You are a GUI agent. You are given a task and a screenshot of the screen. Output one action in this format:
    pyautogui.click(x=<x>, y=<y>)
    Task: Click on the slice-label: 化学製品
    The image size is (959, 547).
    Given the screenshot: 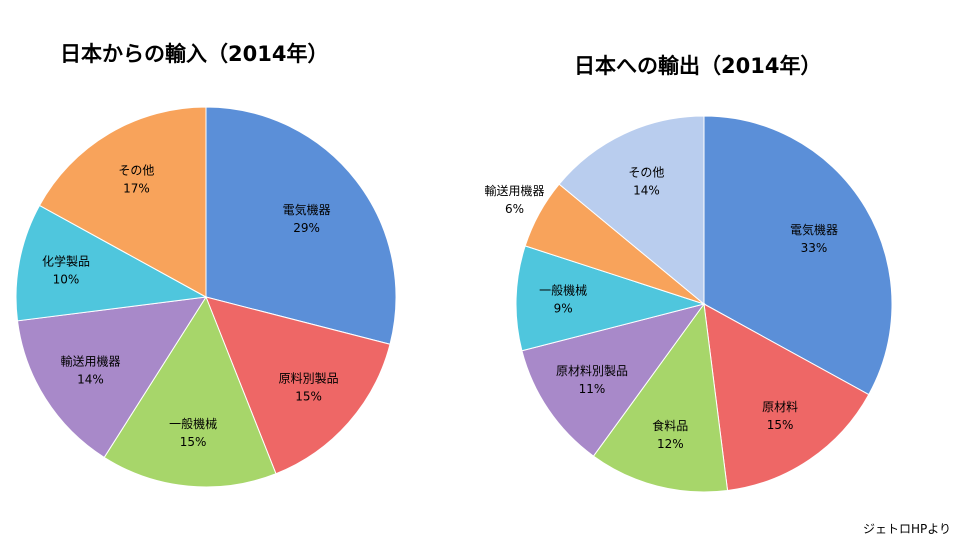 What is the action you would take?
    pyautogui.click(x=66, y=260)
    